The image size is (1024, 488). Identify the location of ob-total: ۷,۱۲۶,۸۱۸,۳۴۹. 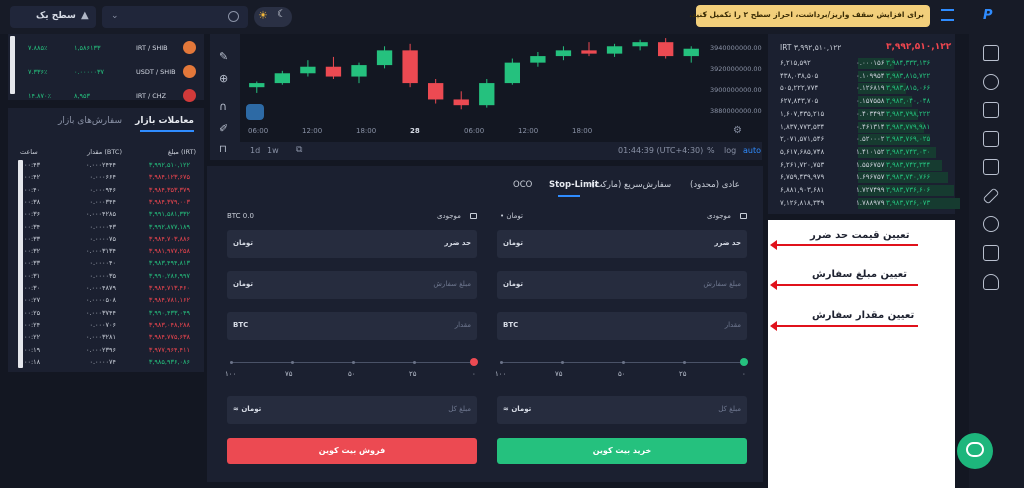
(802, 202).